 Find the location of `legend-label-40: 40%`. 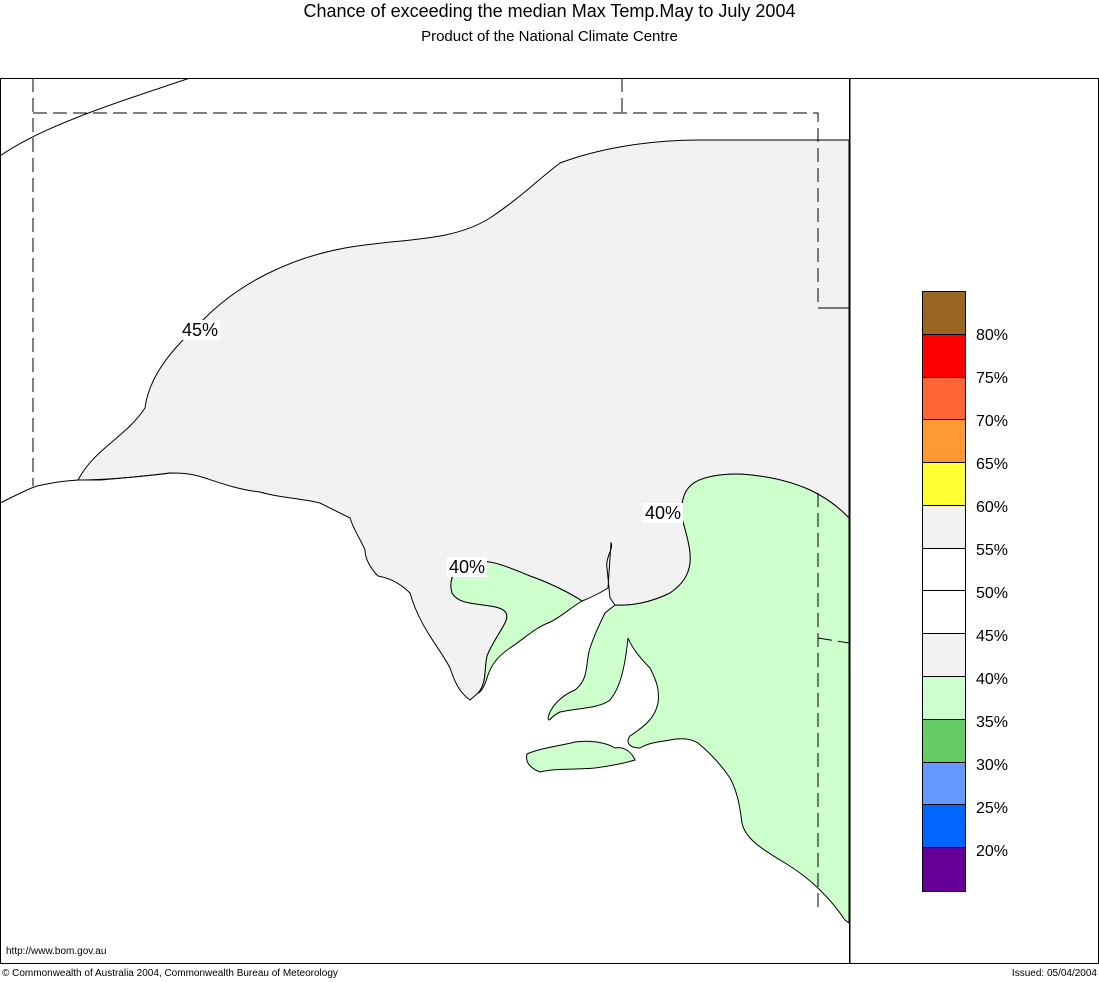

legend-label-40: 40% is located at coordinates (992, 679).